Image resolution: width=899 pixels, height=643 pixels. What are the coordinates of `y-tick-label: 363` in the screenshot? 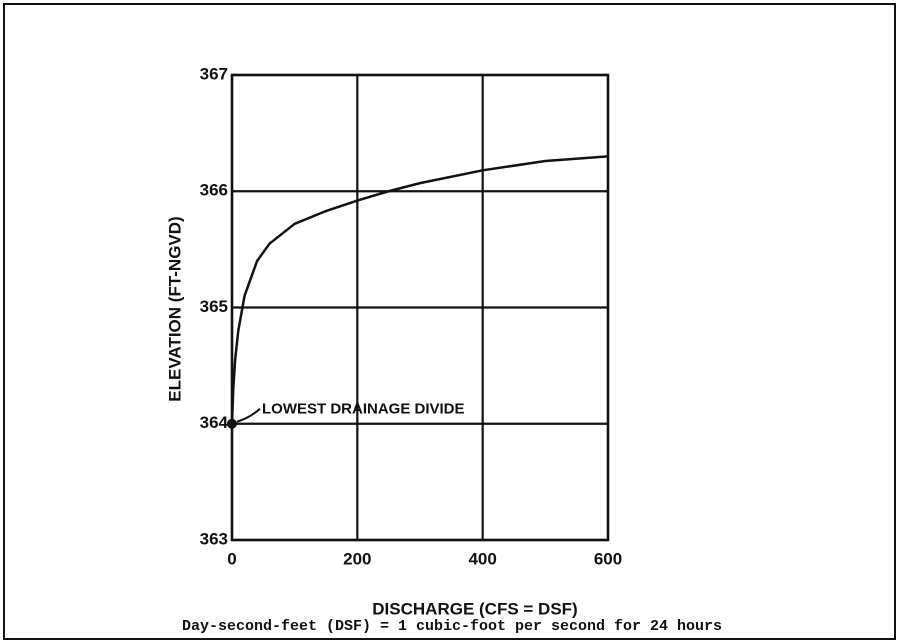 It's located at (214, 538).